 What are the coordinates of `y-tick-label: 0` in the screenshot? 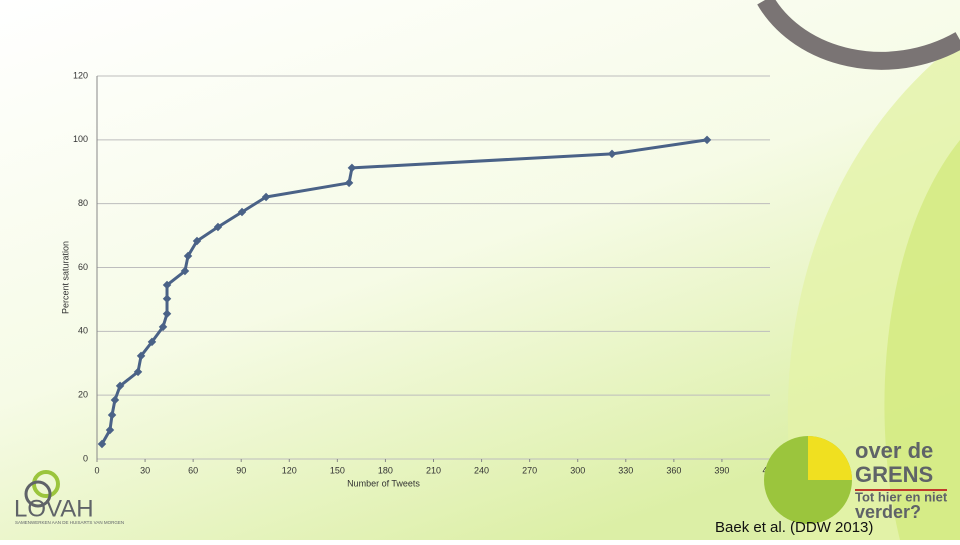 It's located at (85, 458).